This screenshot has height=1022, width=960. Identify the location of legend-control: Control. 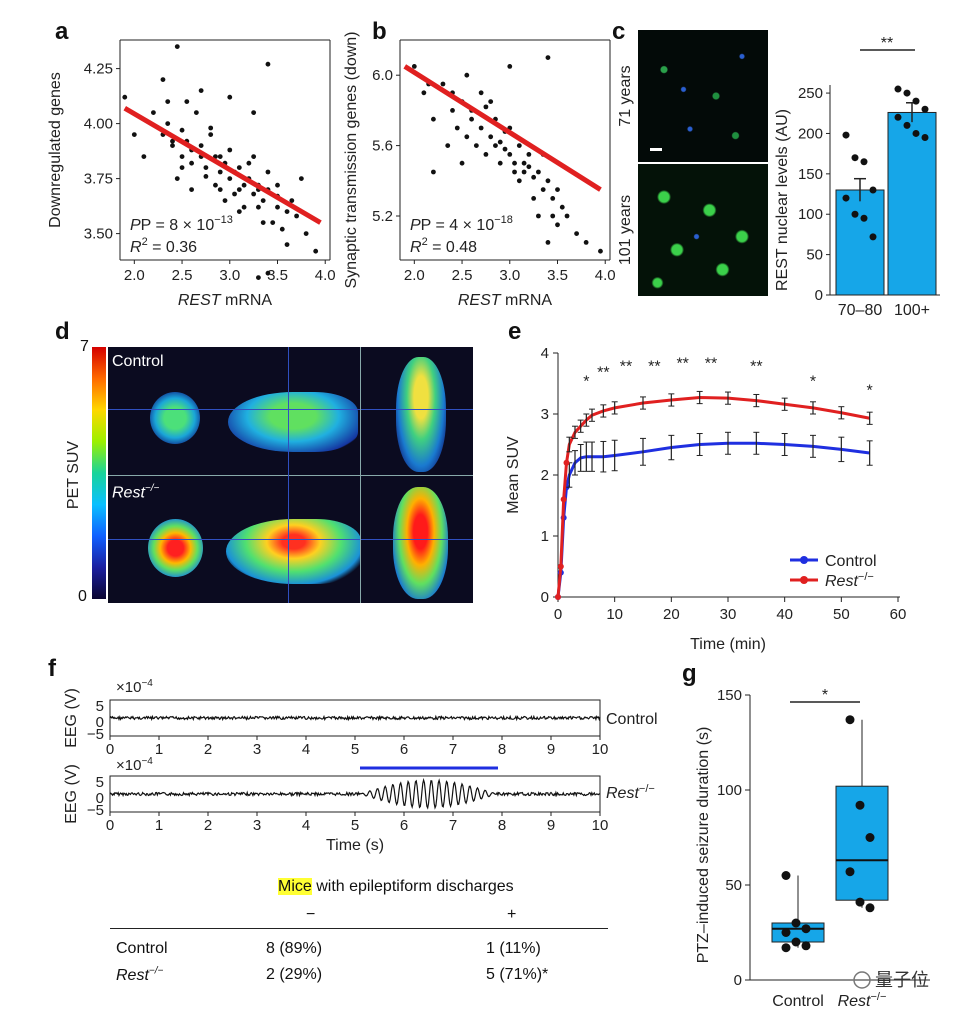
(851, 561).